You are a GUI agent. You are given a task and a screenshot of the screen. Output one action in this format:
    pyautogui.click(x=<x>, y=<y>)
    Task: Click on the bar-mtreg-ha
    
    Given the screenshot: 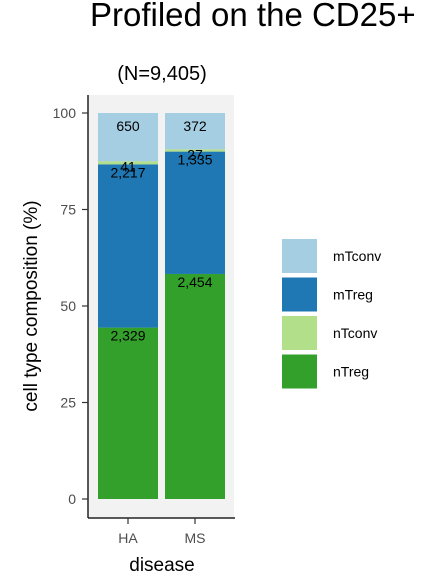 What is the action you would take?
    pyautogui.click(x=128, y=246)
    